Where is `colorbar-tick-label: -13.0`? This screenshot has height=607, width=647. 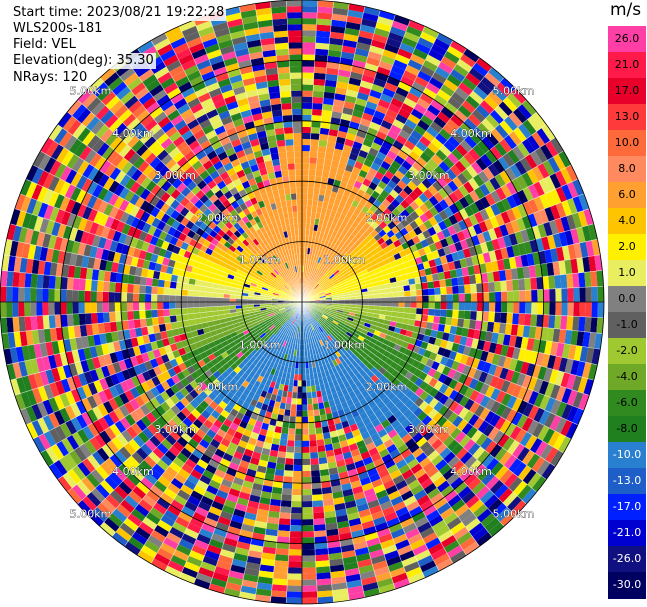 colorbar-tick-label: -13.0 is located at coordinates (627, 480).